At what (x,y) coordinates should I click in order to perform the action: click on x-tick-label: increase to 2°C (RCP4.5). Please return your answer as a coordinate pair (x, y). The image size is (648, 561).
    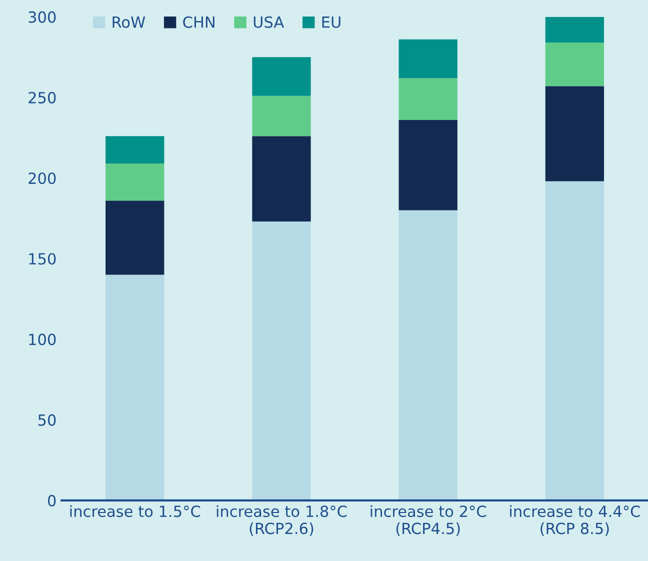
    Looking at the image, I should click on (428, 520).